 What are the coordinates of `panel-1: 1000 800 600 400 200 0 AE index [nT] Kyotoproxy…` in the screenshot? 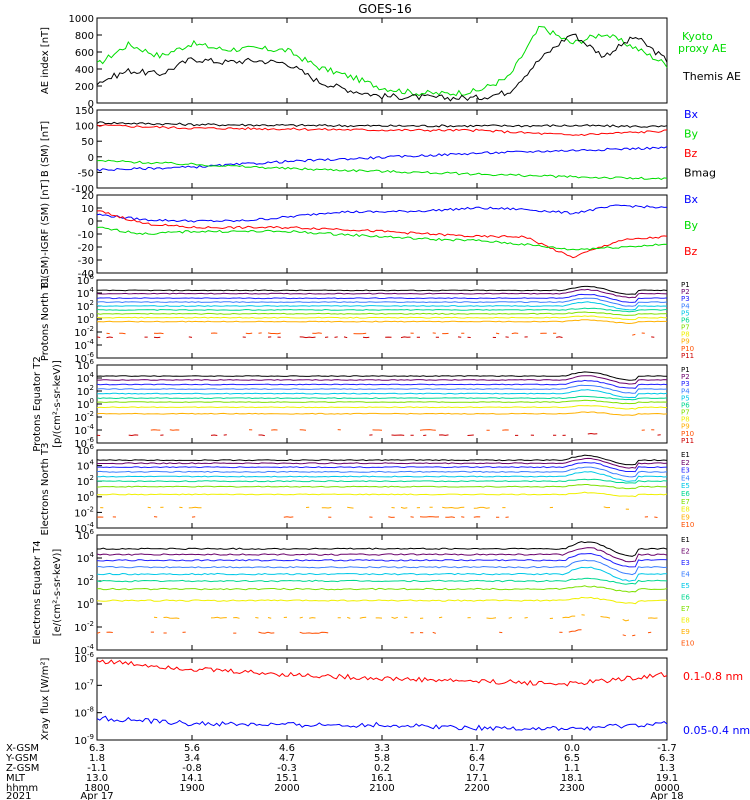 It's located at (390, 62).